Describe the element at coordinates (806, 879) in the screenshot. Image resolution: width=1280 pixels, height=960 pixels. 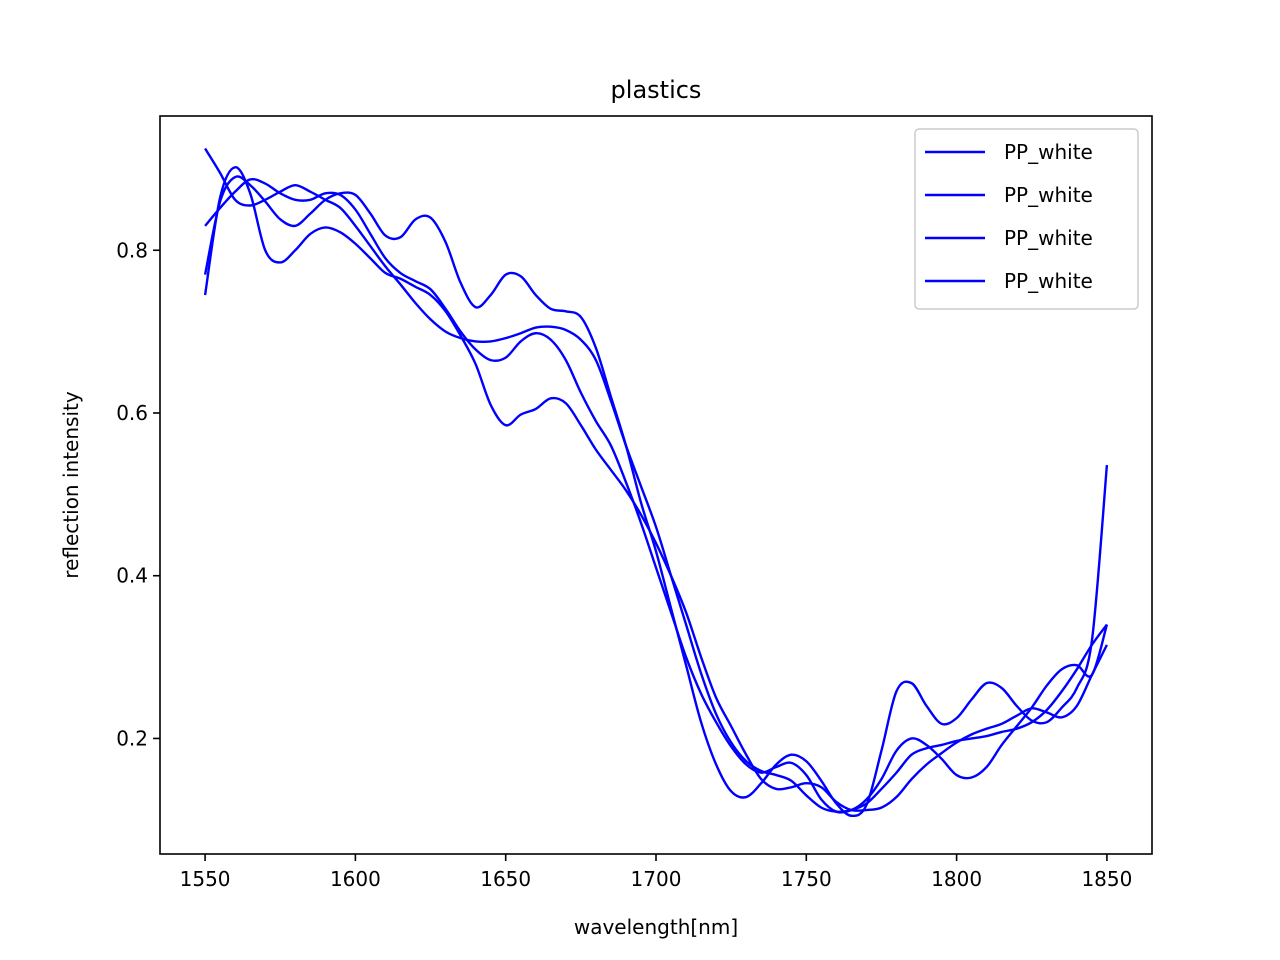
I see `x-tick-label: 1750` at that location.